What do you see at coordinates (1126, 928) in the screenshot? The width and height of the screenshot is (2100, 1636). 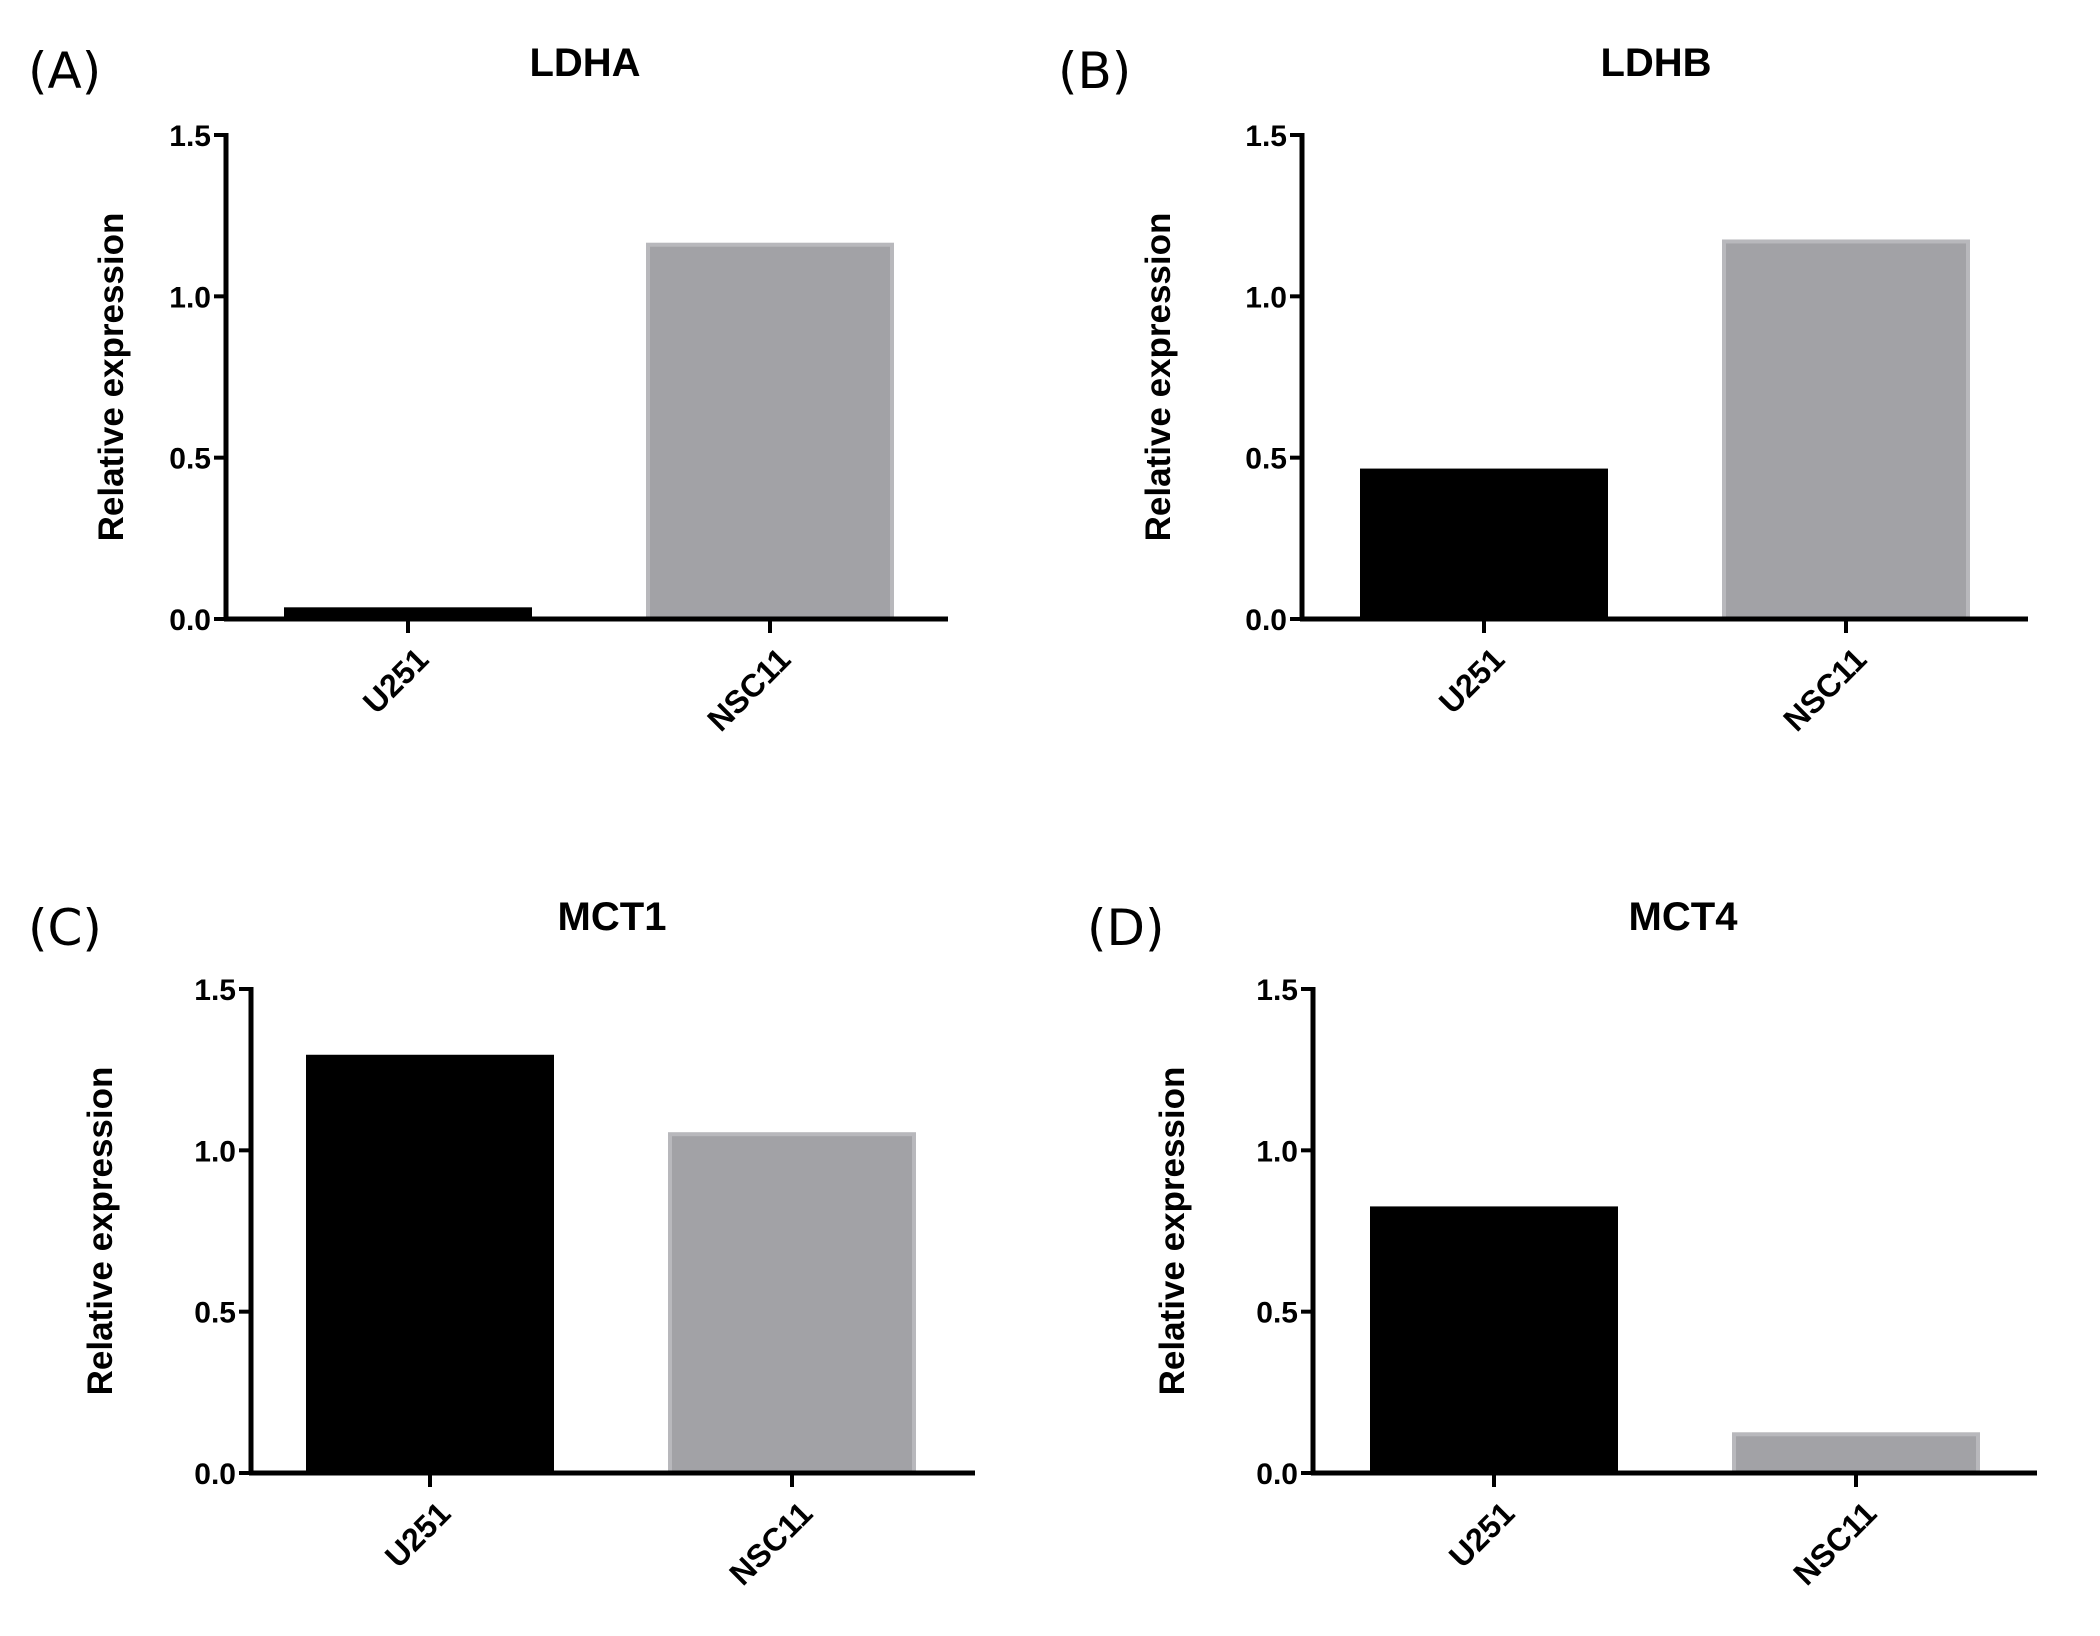 I see `panel-label: (D)` at bounding box center [1126, 928].